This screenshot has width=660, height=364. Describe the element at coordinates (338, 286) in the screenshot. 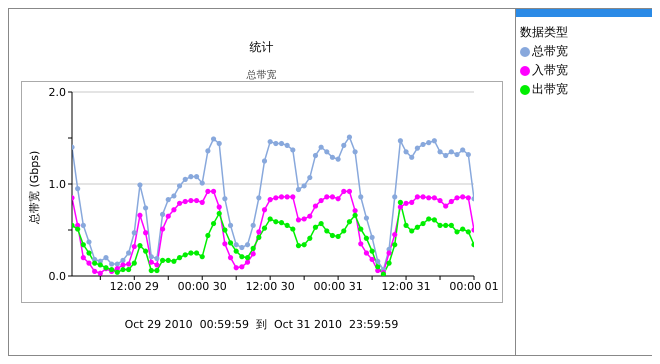

I see `x-tick-label: 00:00 31` at that location.